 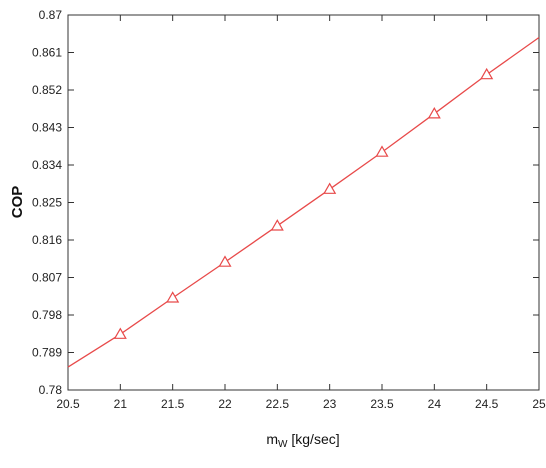 I want to click on y-tick-label: 0.825, so click(x=47, y=203).